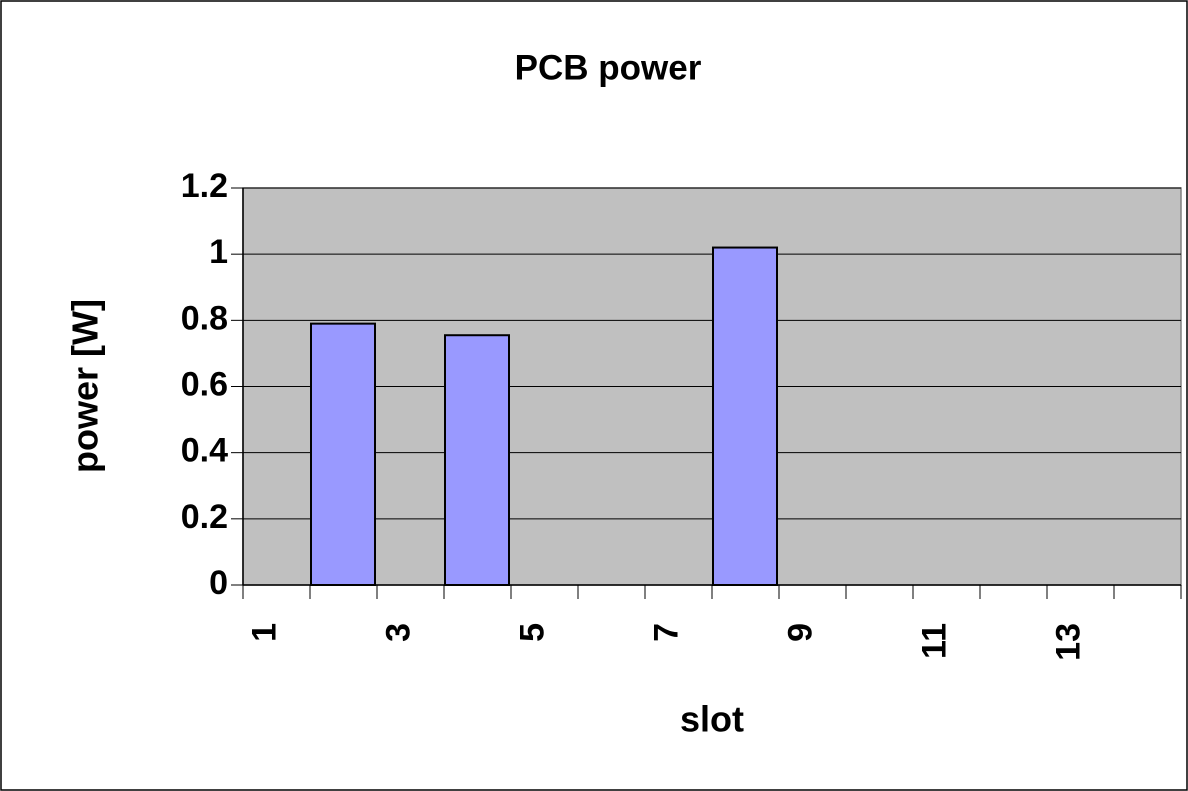  Describe the element at coordinates (204, 384) in the screenshot. I see `y-tick-label: 0.6` at that location.